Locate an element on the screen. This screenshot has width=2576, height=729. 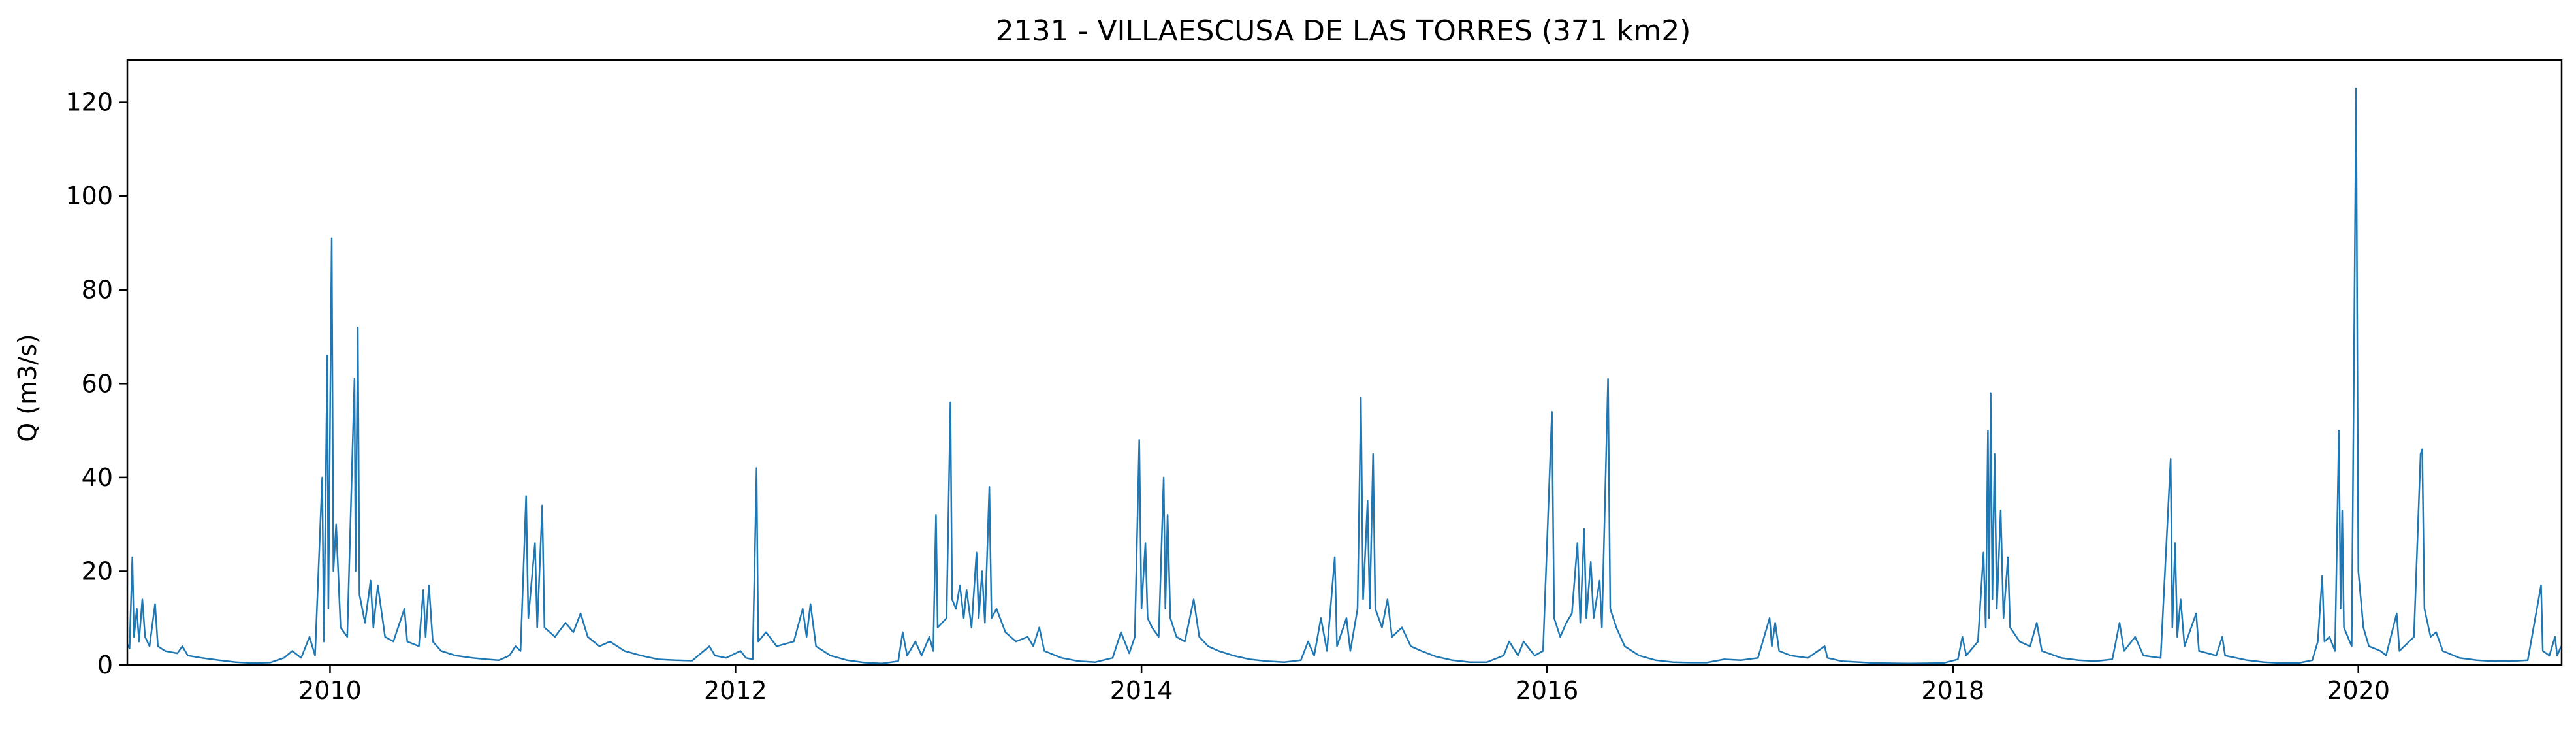
x-tick-label: 2010 is located at coordinates (330, 690).